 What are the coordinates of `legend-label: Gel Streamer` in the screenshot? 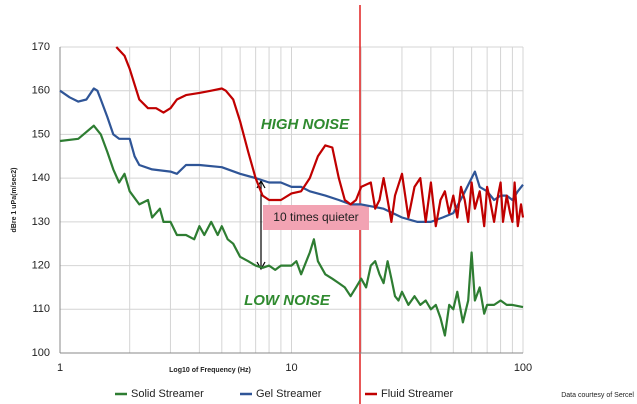 It's located at (289, 394).